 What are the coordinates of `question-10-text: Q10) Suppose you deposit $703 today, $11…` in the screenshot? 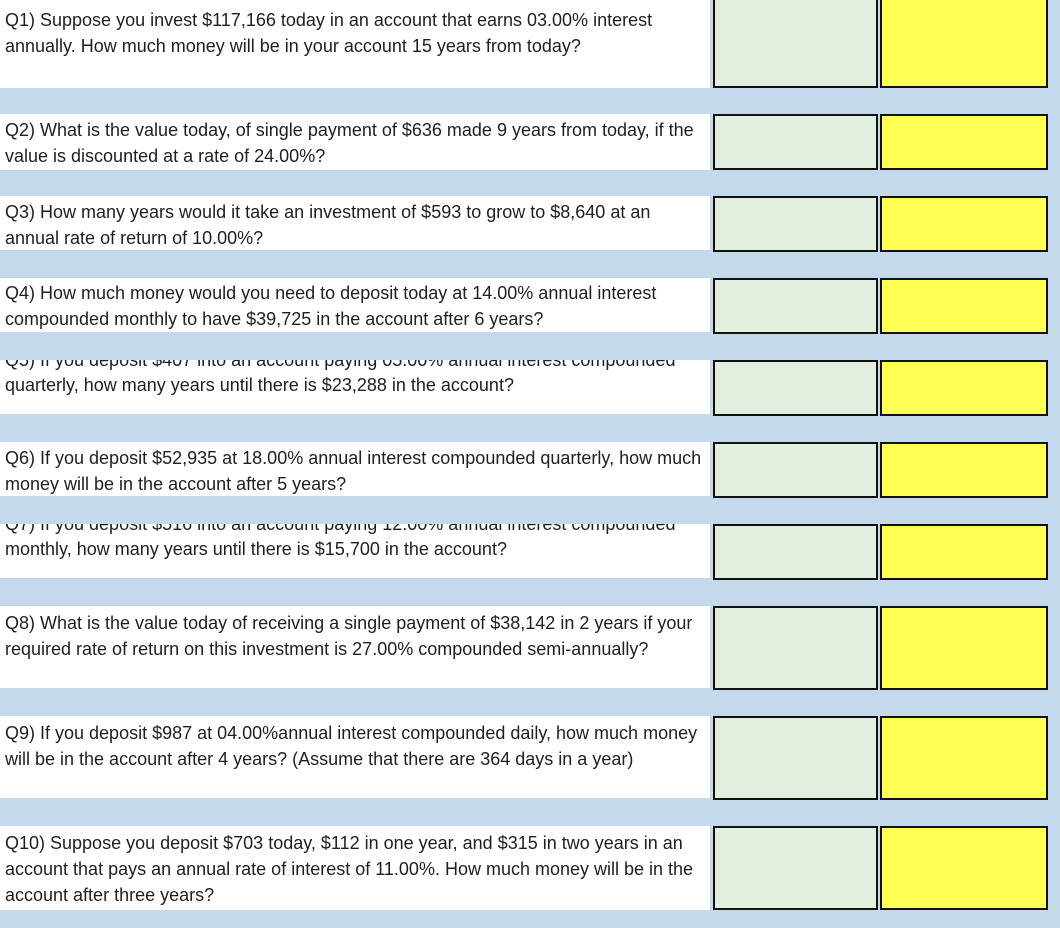 It's located at (355, 868).